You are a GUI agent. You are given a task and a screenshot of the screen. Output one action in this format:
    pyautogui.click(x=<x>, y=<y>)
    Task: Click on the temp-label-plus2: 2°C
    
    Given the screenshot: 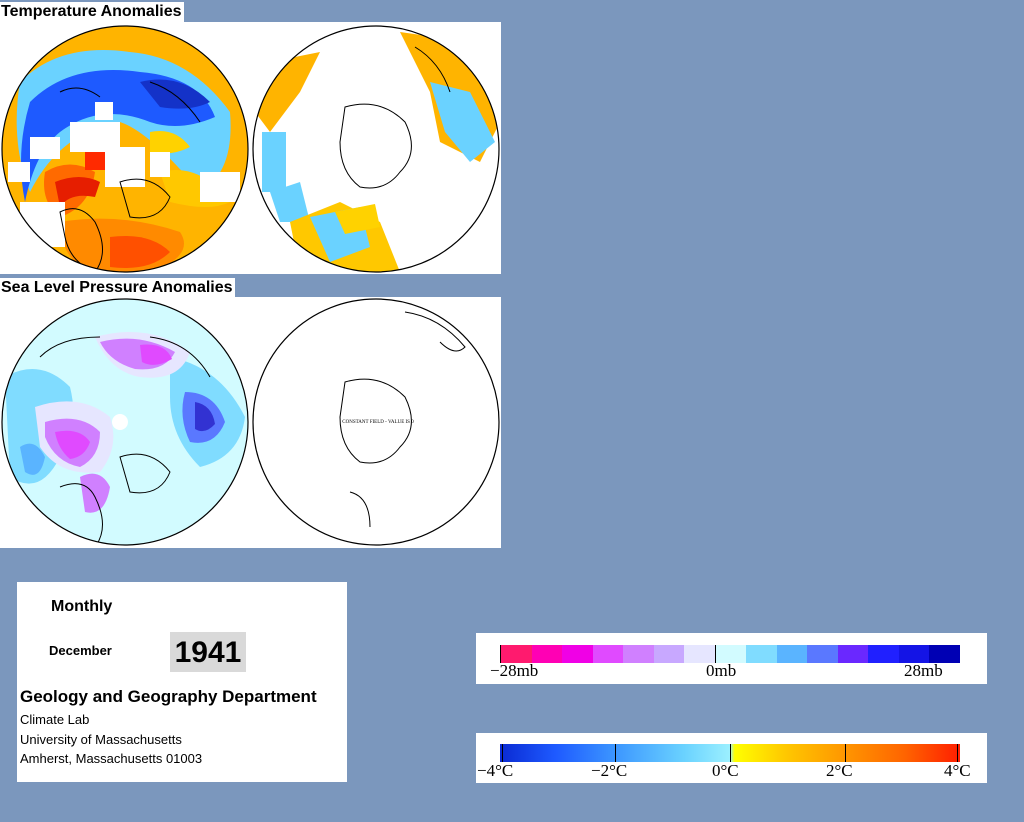 What is the action you would take?
    pyautogui.click(x=839, y=770)
    